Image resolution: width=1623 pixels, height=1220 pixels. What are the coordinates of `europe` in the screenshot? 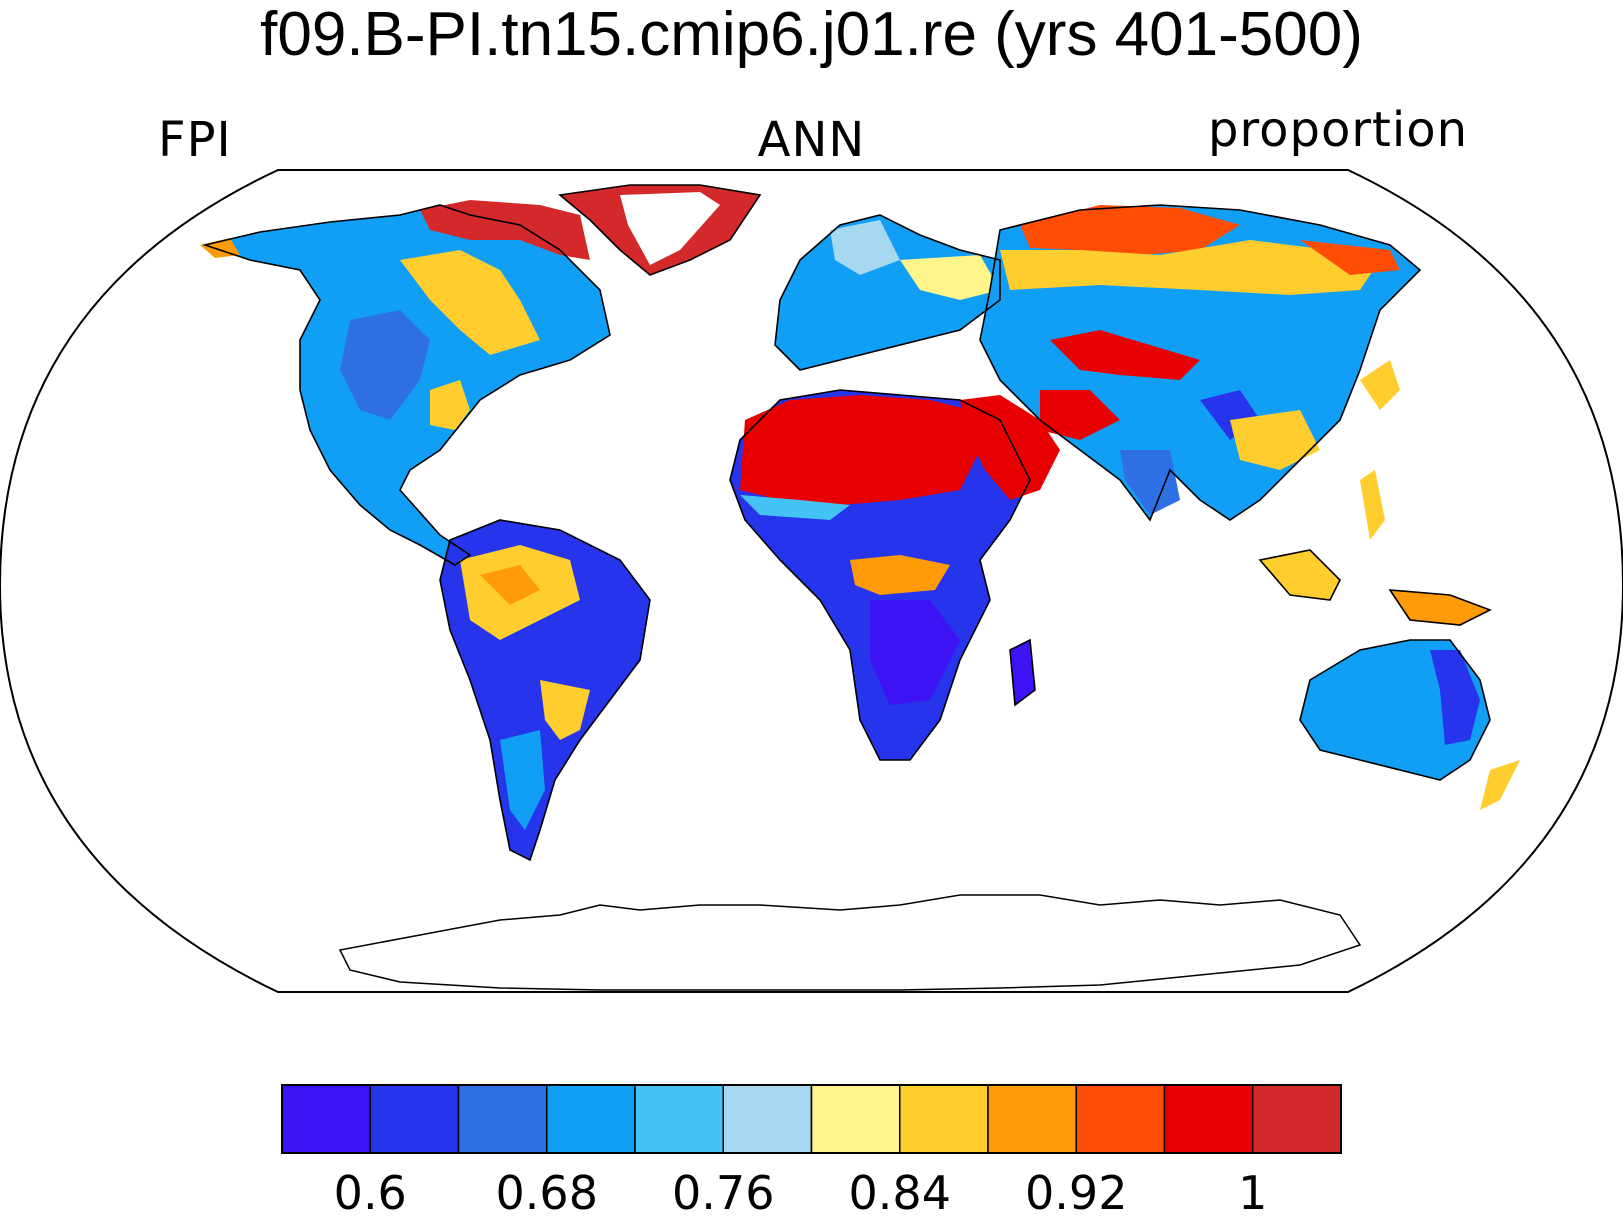 It's located at (887, 292).